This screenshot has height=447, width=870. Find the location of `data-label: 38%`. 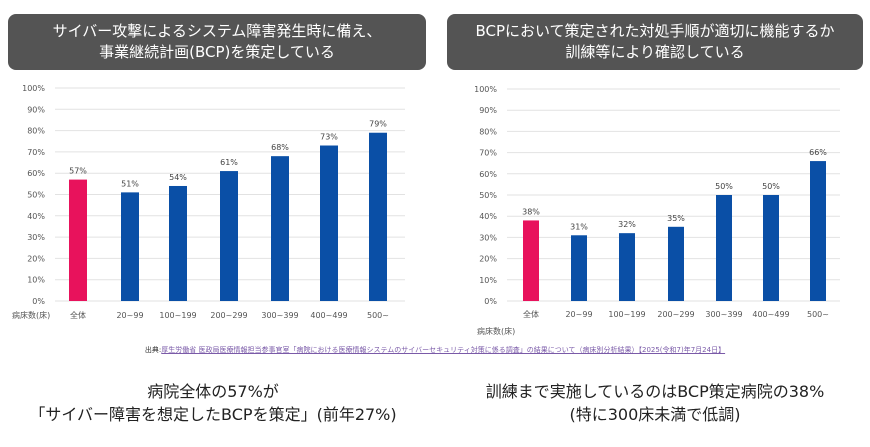

data-label: 38% is located at coordinates (531, 211).